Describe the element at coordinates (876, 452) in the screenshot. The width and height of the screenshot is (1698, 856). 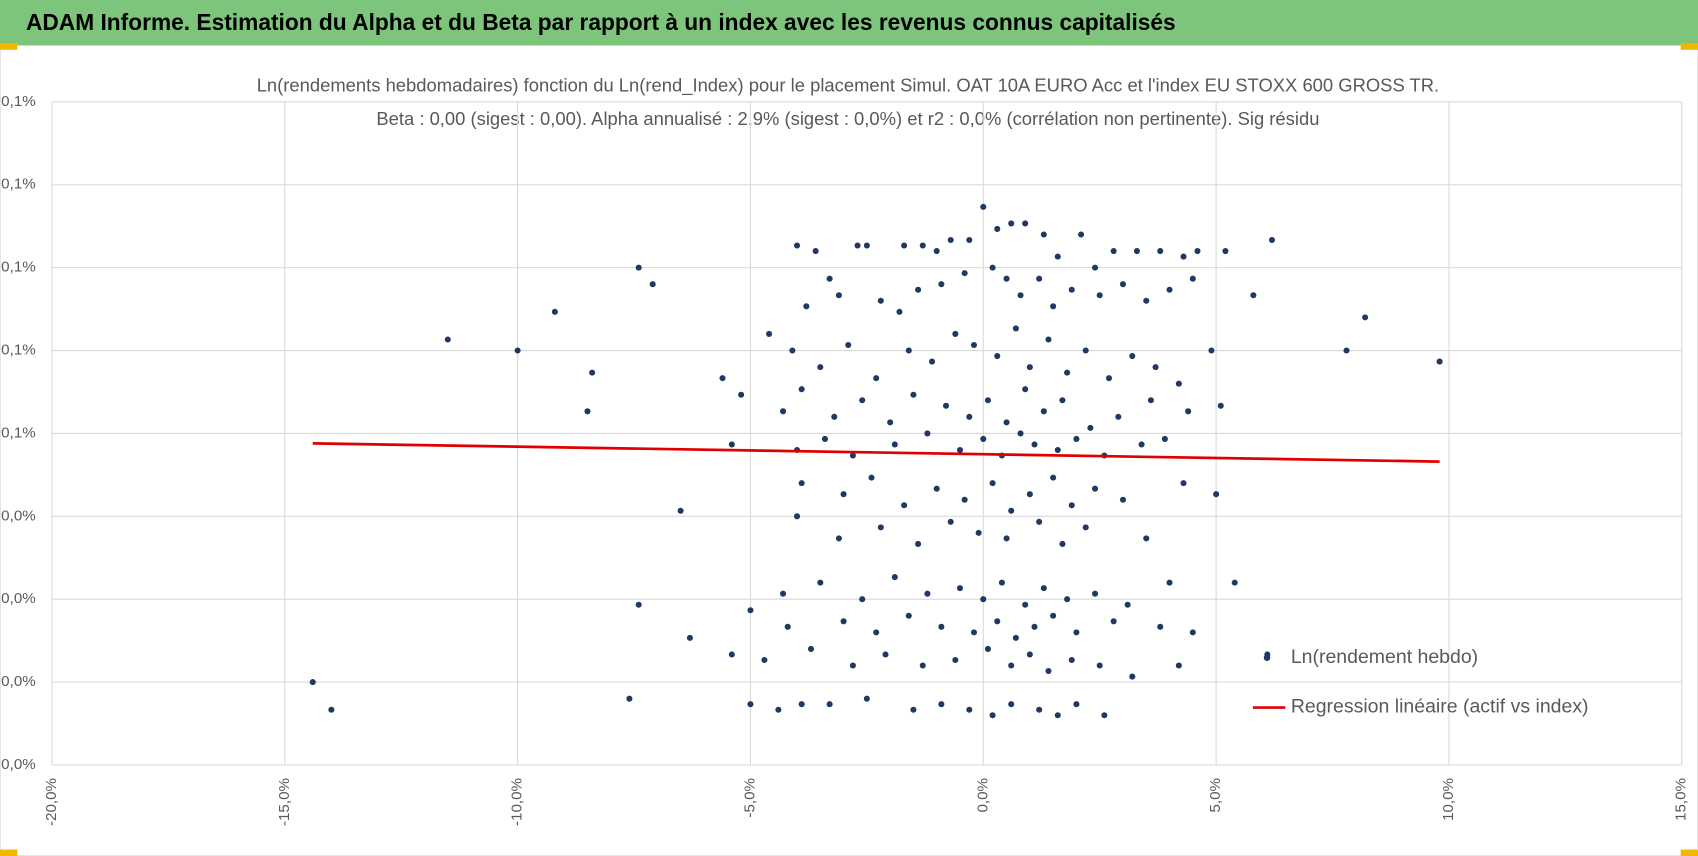
I see `regression-line` at that location.